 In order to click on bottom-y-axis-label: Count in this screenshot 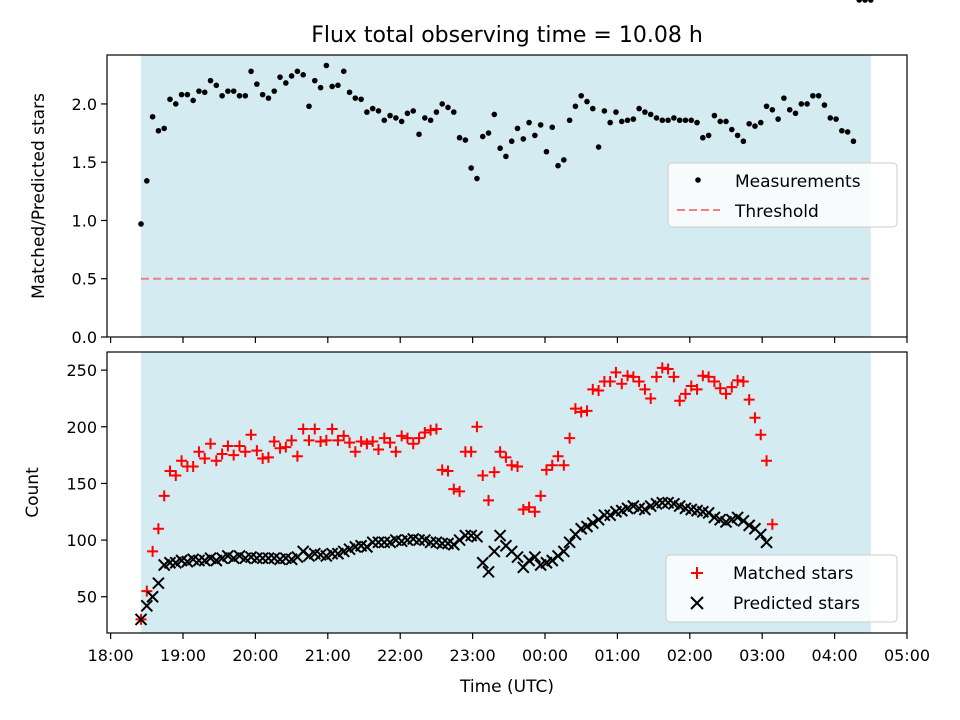, I will do `click(33, 492)`.